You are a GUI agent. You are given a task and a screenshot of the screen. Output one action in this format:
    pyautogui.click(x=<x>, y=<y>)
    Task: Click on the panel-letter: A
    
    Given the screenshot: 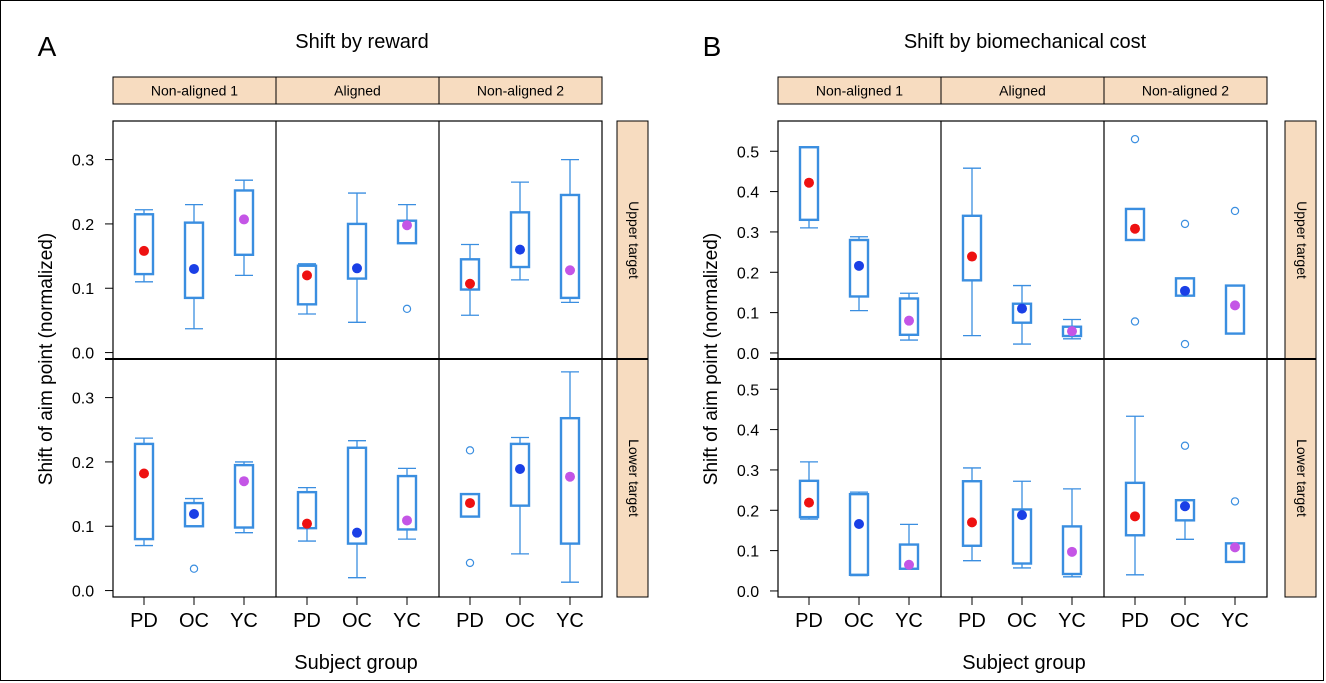 What is the action you would take?
    pyautogui.click(x=47, y=46)
    